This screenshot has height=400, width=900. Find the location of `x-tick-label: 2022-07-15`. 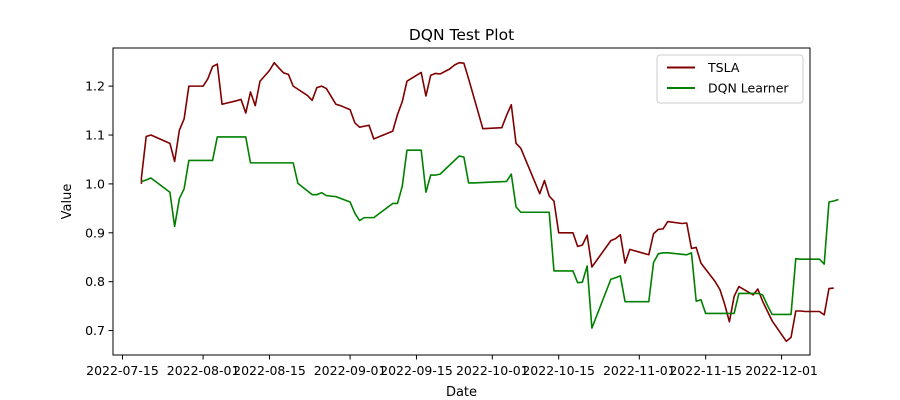

x-tick-label: 2022-07-15 is located at coordinates (122, 370).